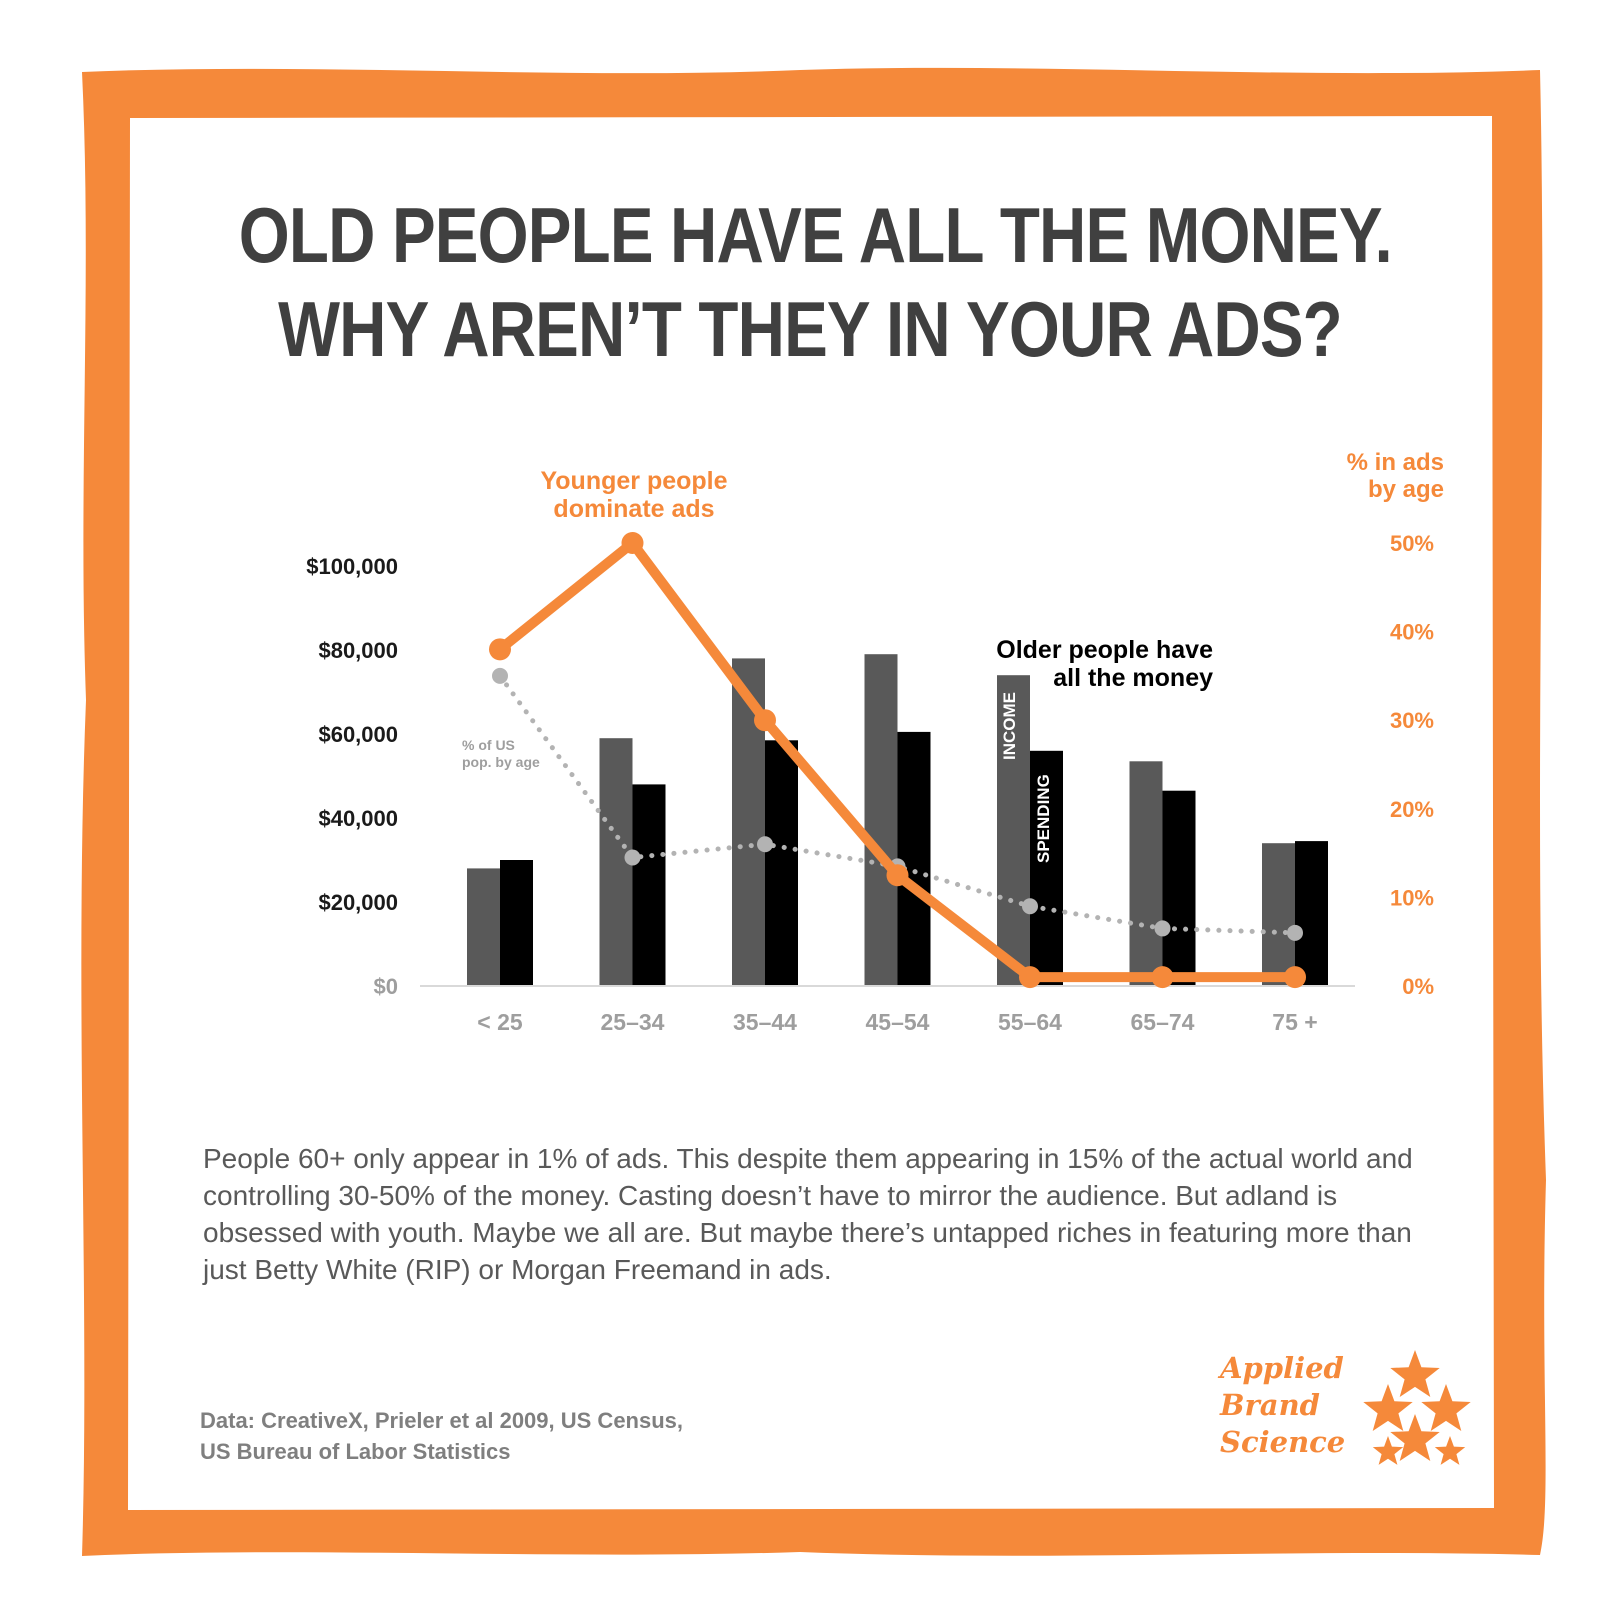 This screenshot has width=1620, height=1620. I want to click on right-axis-tick: 10%, so click(1412, 897).